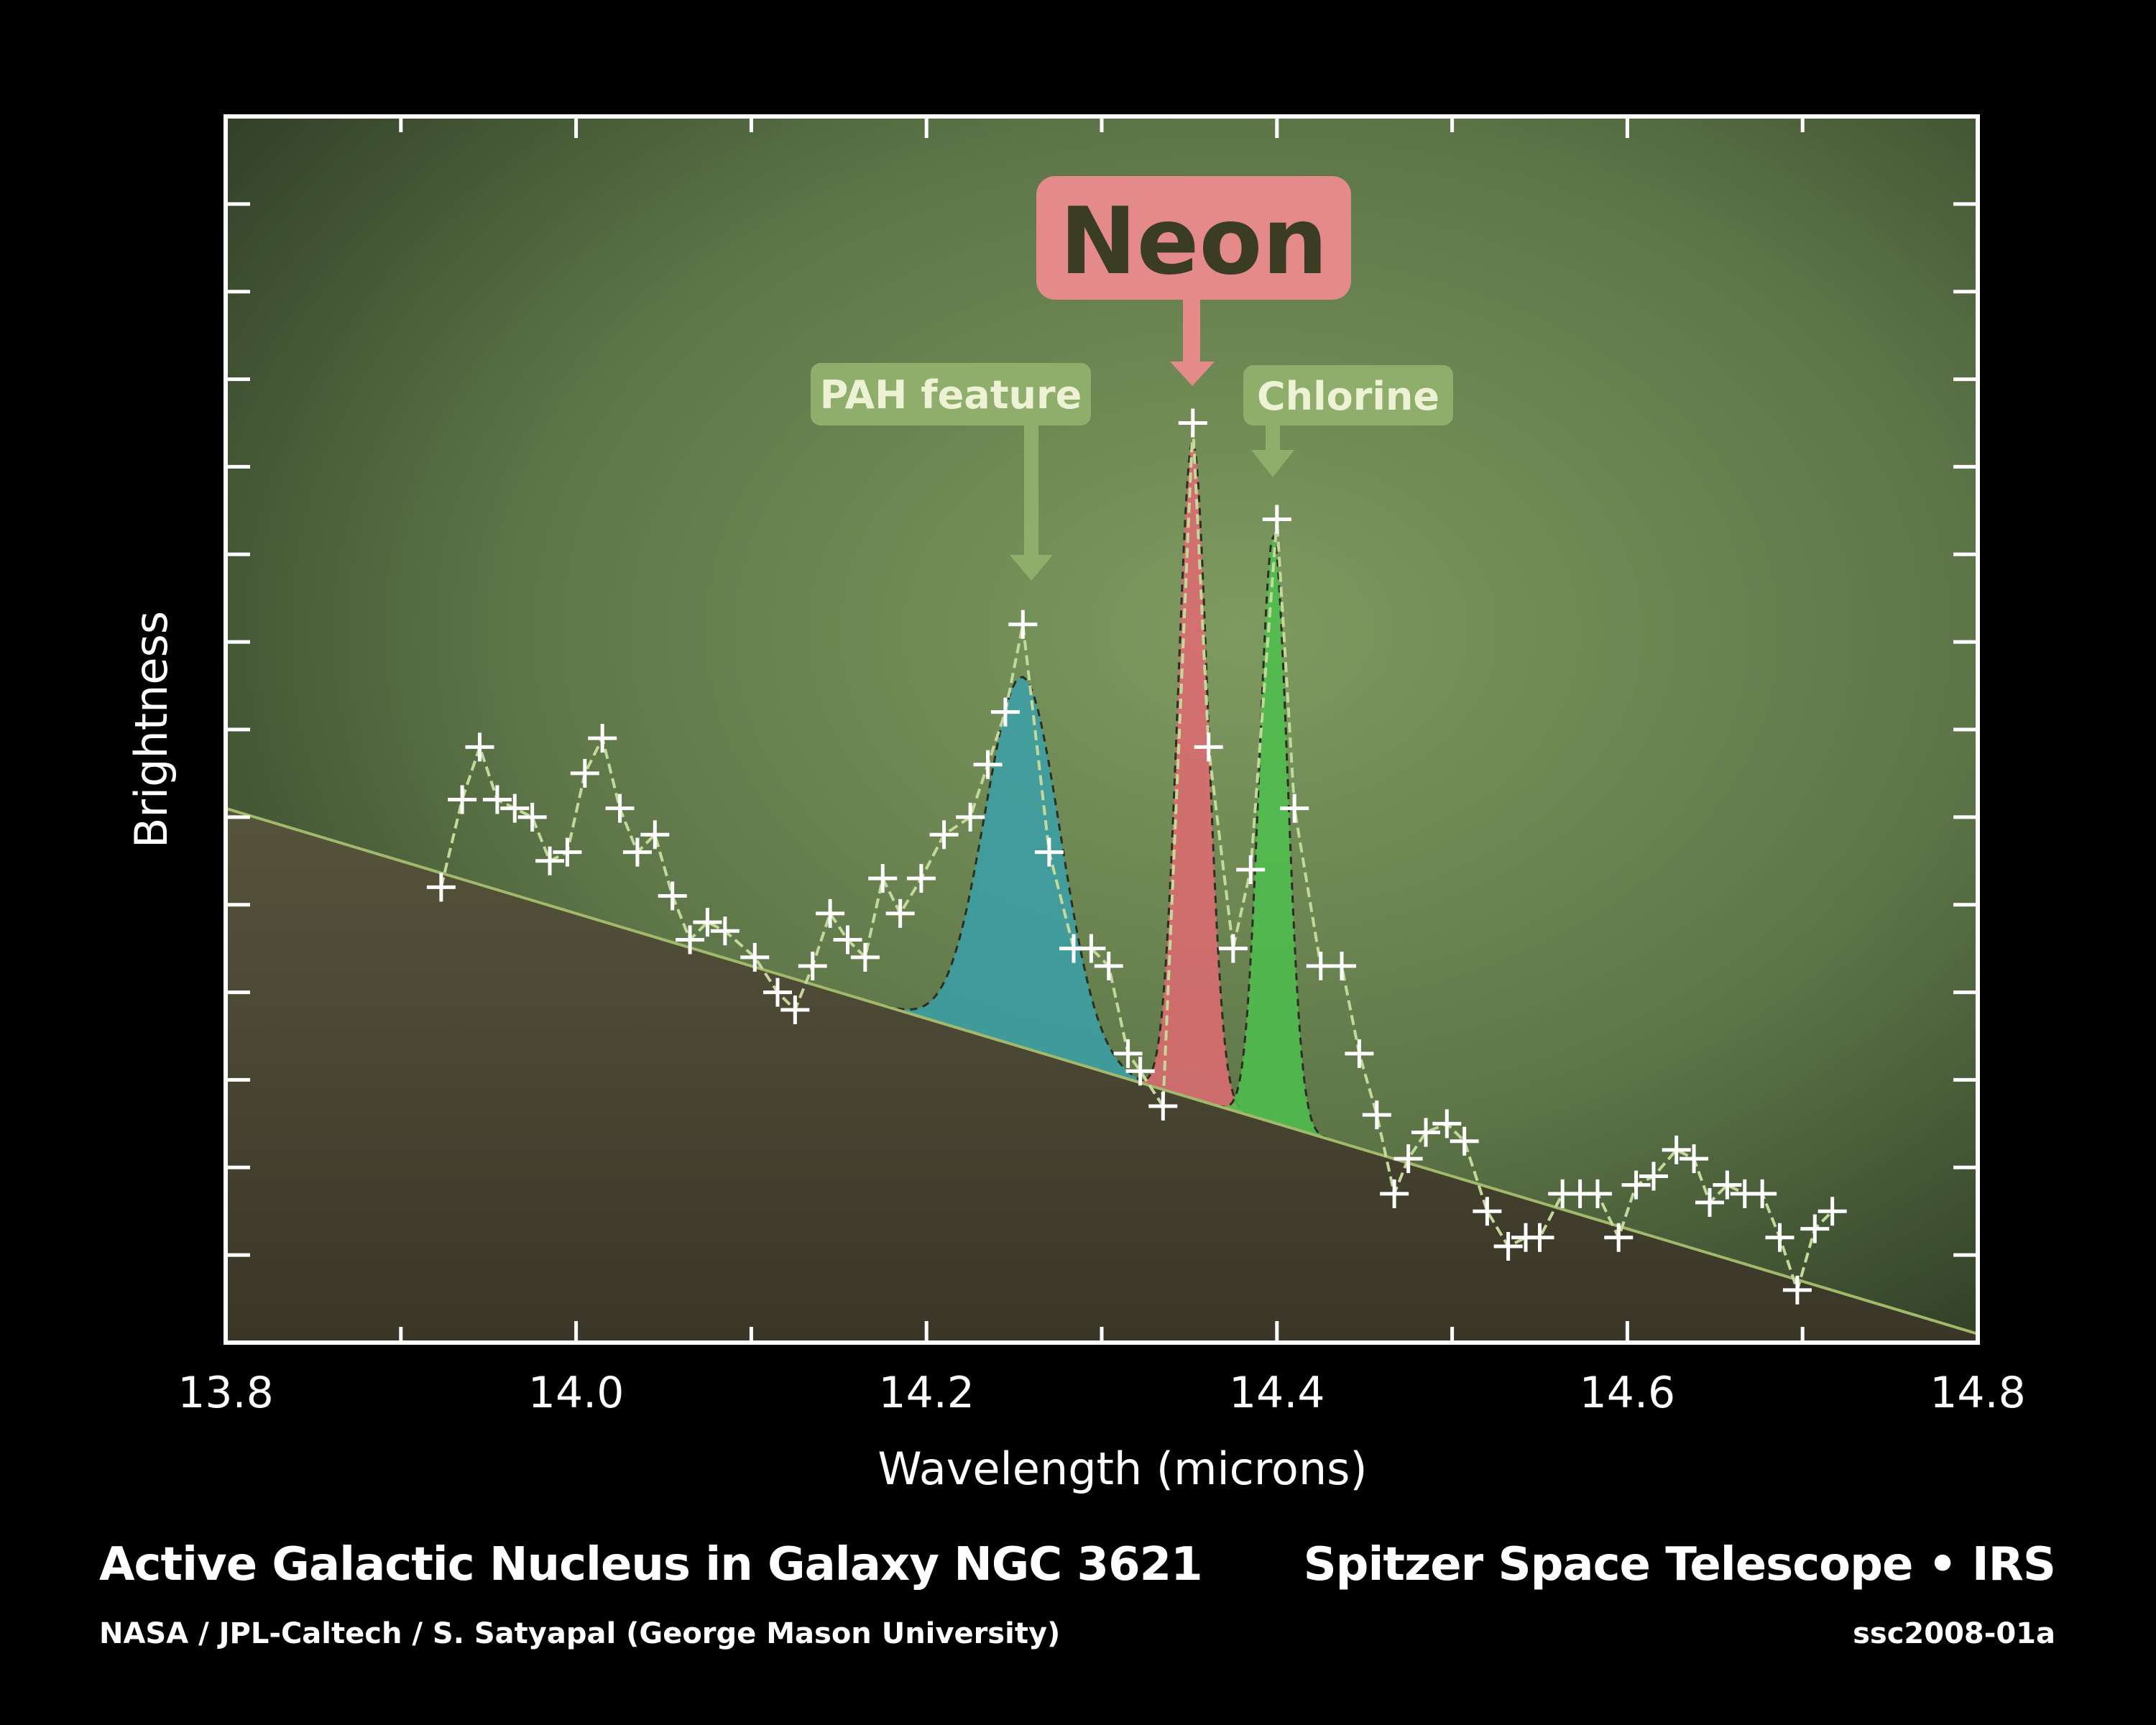  What do you see at coordinates (152, 729) in the screenshot?
I see `y-axis-label: Brightness` at bounding box center [152, 729].